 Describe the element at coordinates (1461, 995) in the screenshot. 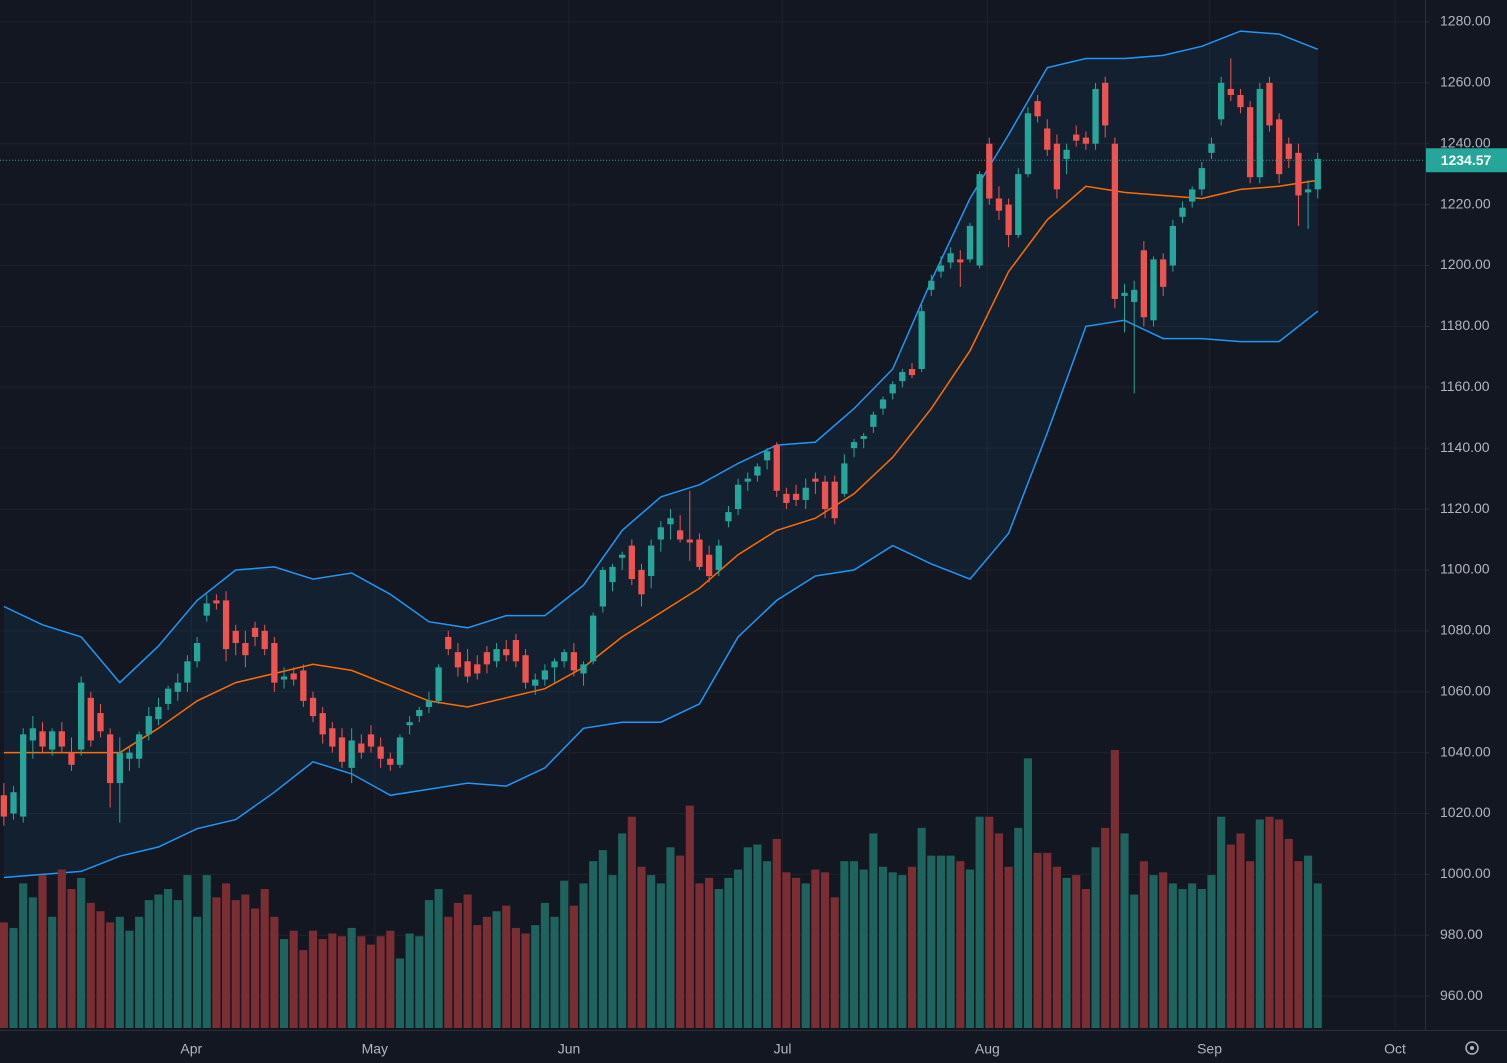

I see `y-tick-label: 960.00` at that location.